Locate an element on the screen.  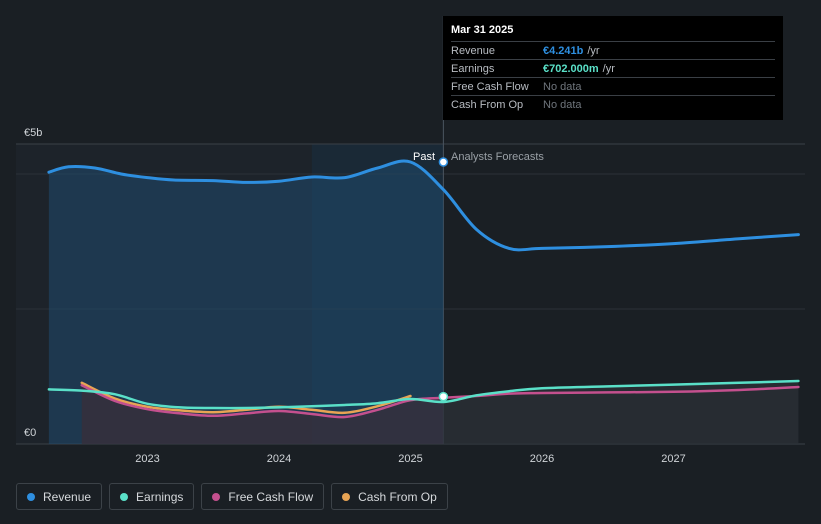
legend-label: Earnings is located at coordinates (160, 496).